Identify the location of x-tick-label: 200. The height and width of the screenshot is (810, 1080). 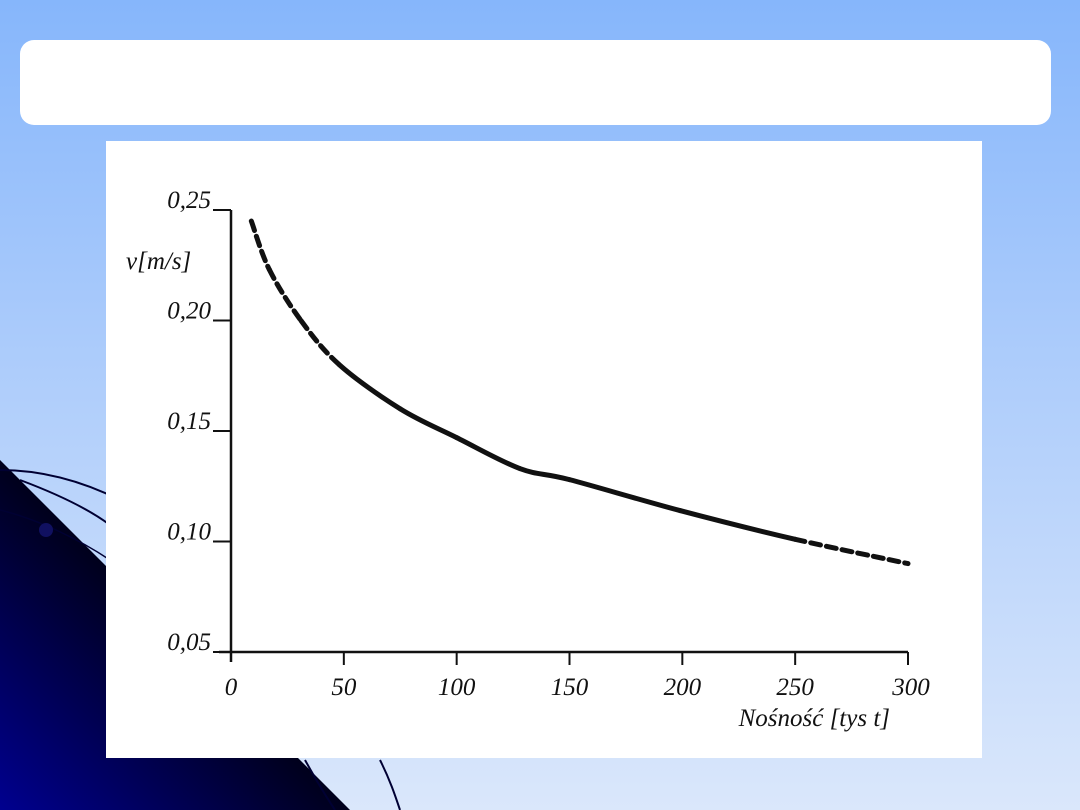
(683, 687).